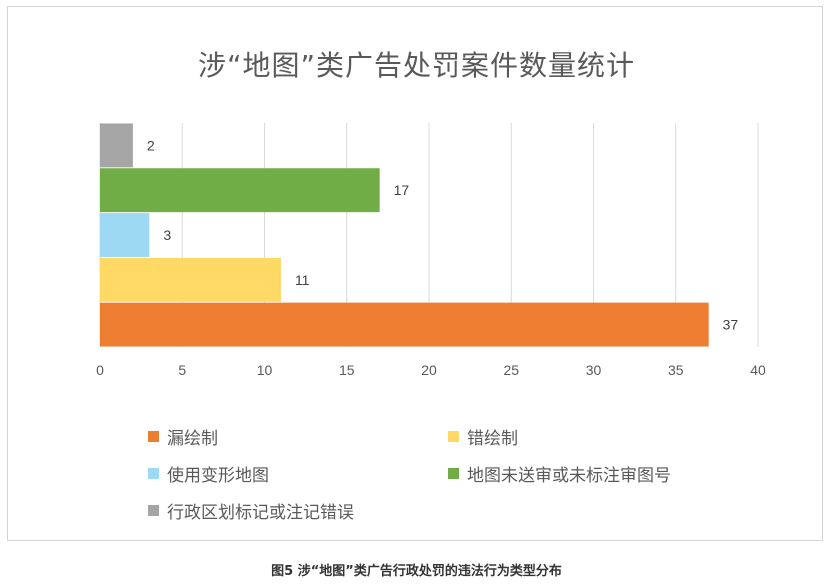 The height and width of the screenshot is (588, 833). I want to click on x-tick-label: 30, so click(594, 370).